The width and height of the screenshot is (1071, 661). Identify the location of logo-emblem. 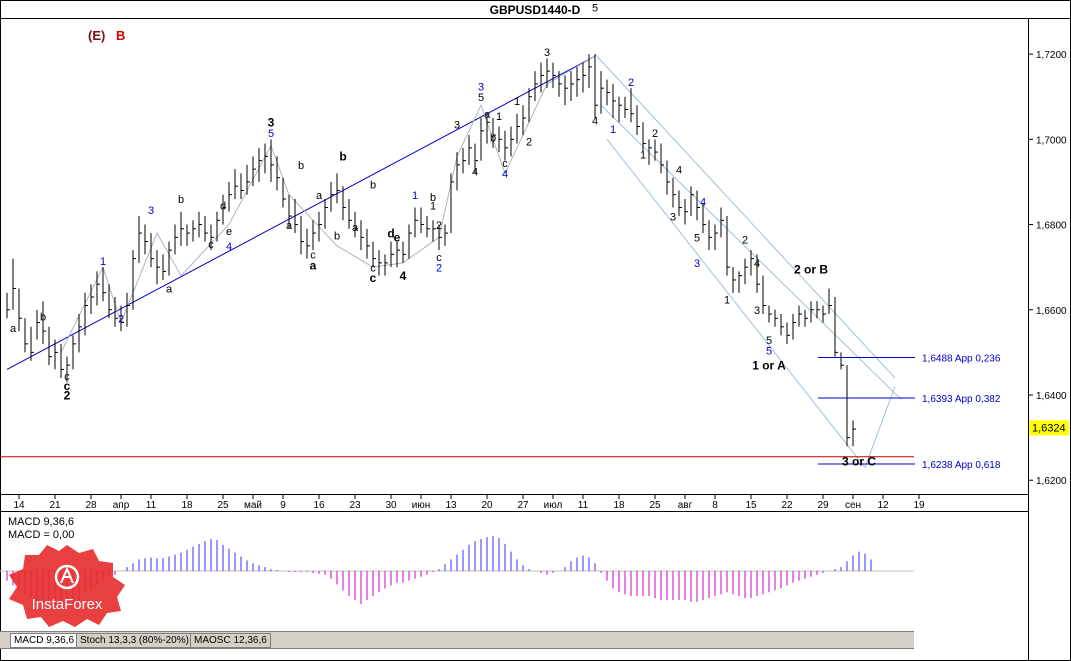
(67, 577).